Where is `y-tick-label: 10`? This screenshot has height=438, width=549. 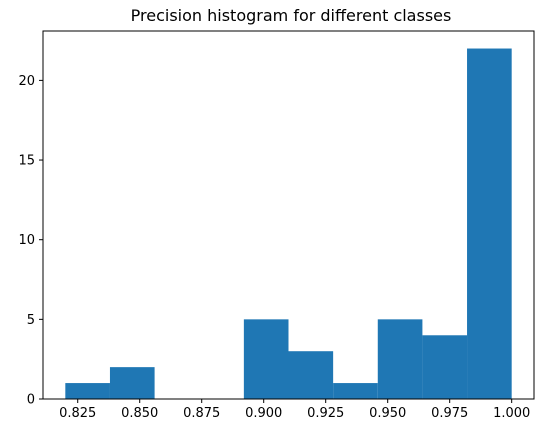 y-tick-label: 10 is located at coordinates (26, 240).